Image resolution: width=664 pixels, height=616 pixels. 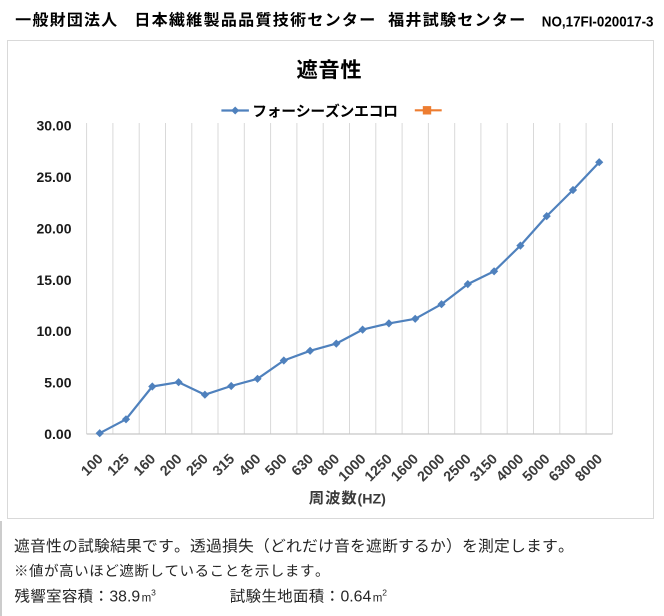 What do you see at coordinates (198, 465) in the screenshot?
I see `svg-text: 250` at bounding box center [198, 465].